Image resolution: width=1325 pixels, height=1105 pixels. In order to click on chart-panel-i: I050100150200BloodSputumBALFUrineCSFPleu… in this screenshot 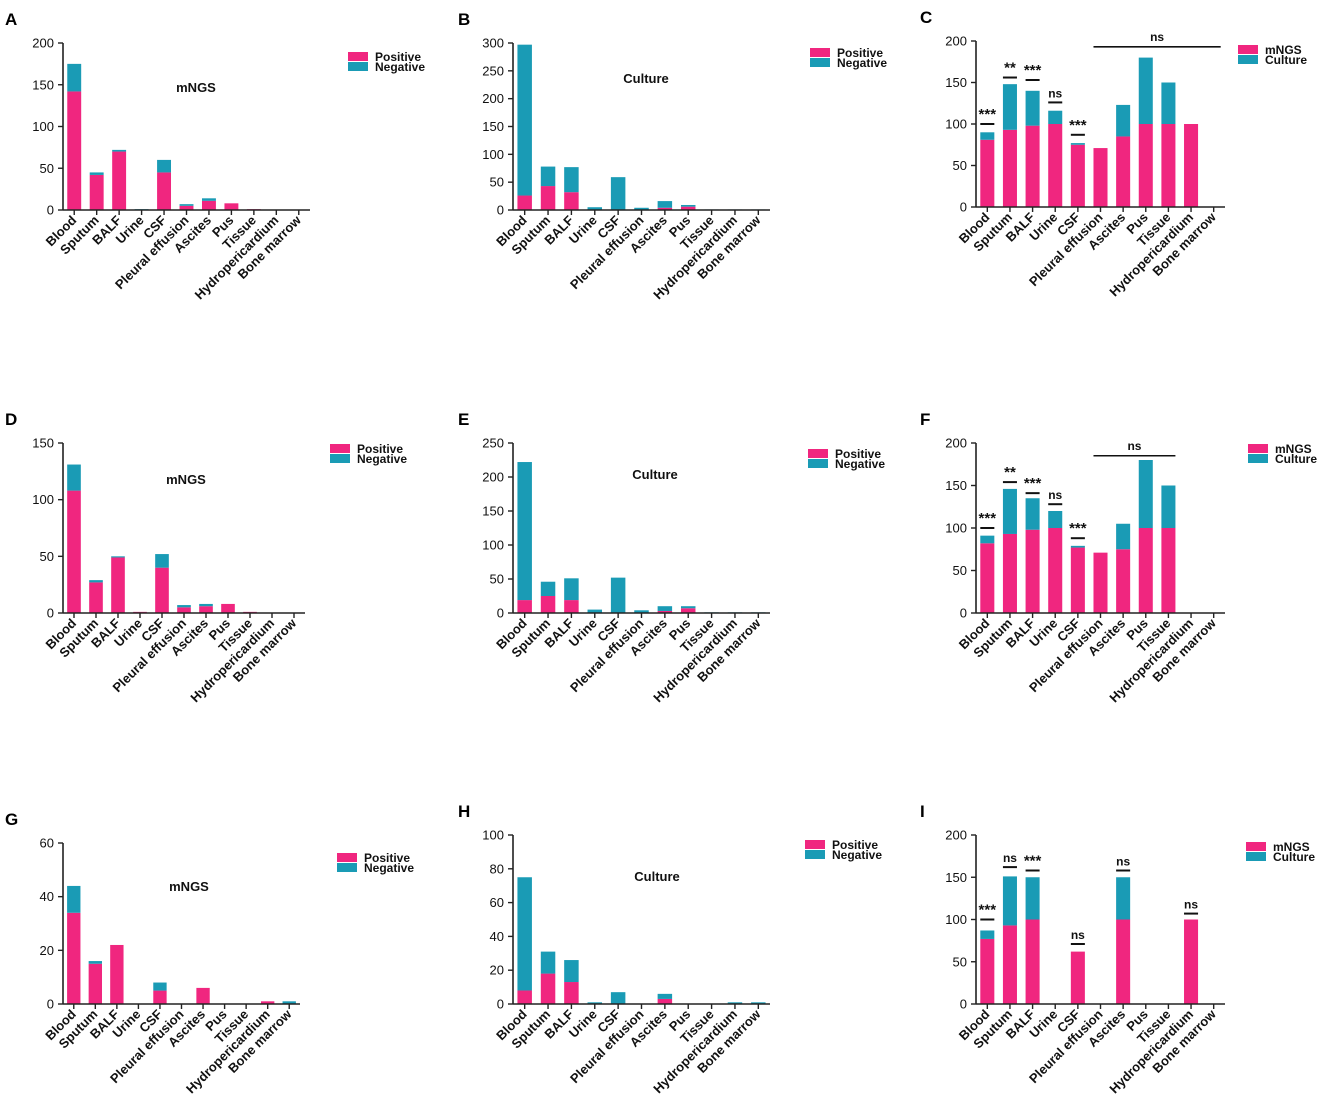, I will do `click(1117, 949)`.